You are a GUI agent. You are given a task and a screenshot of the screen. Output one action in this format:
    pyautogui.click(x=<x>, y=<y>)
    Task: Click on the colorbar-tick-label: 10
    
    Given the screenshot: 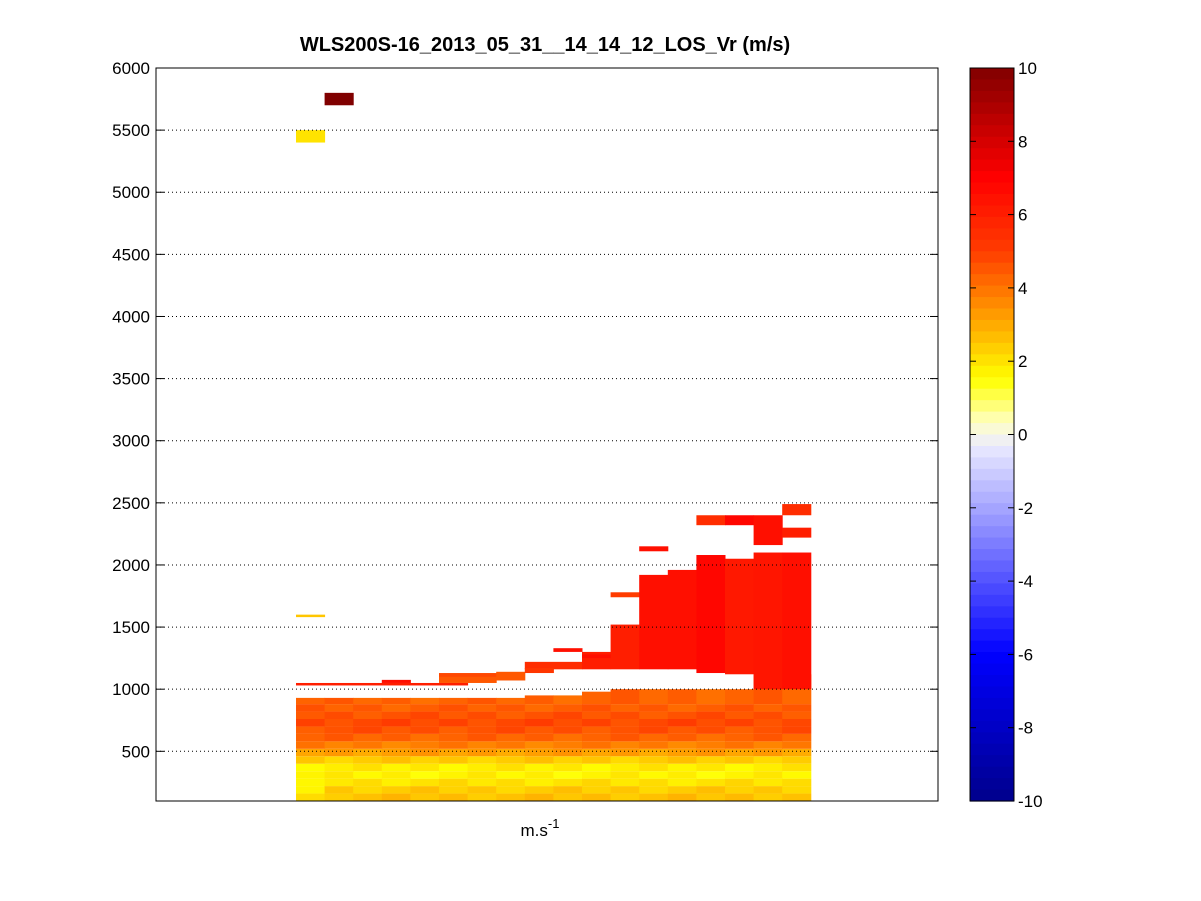 What is the action you would take?
    pyautogui.click(x=1027, y=68)
    